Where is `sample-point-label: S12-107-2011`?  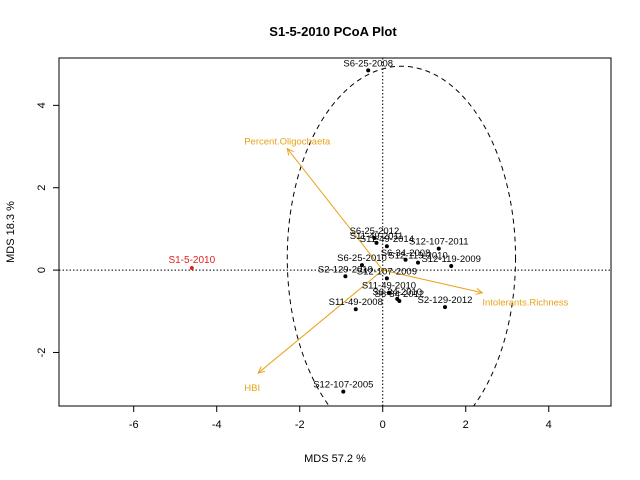
sample-point-label: S12-107-2011 is located at coordinates (439, 242).